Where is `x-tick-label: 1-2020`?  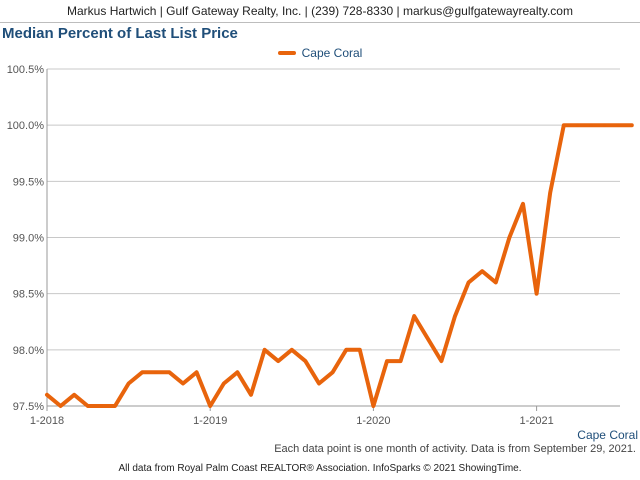
x-tick-label: 1-2020 is located at coordinates (373, 421).